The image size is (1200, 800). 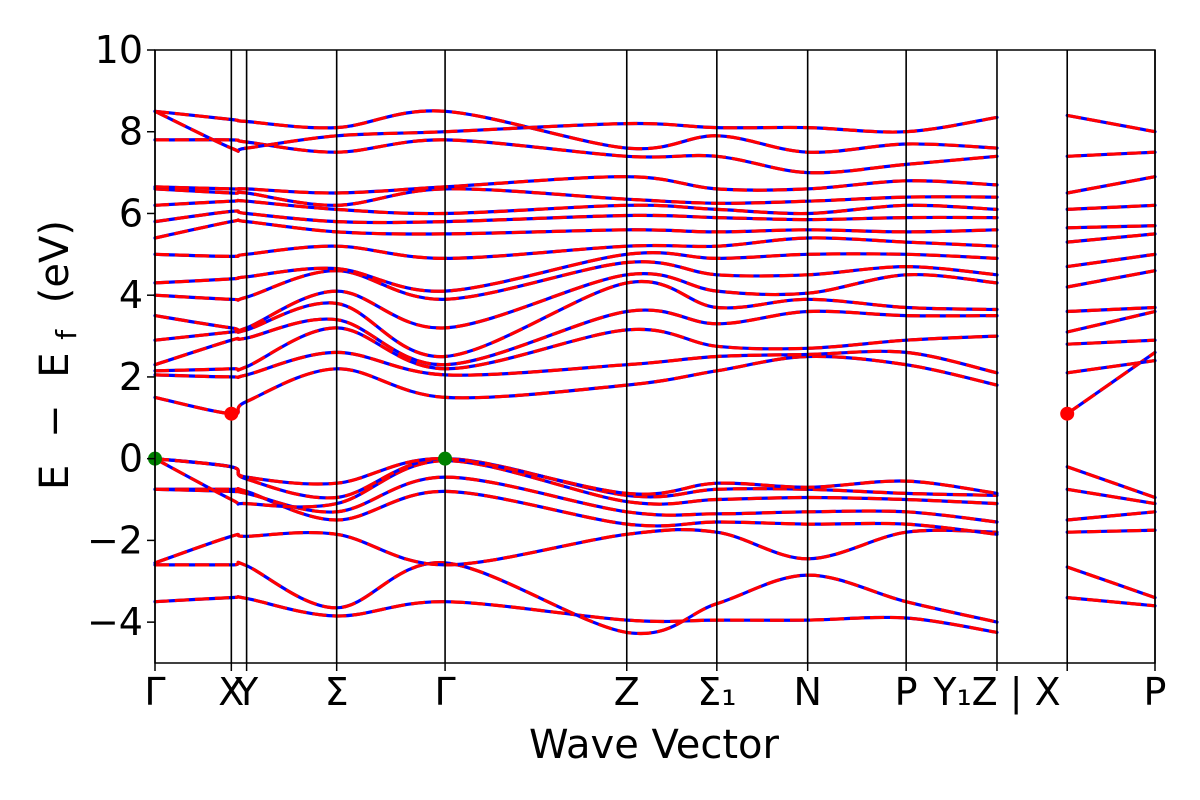 I want to click on x-tick-label-9: Y₁Z | X, so click(x=996, y=692).